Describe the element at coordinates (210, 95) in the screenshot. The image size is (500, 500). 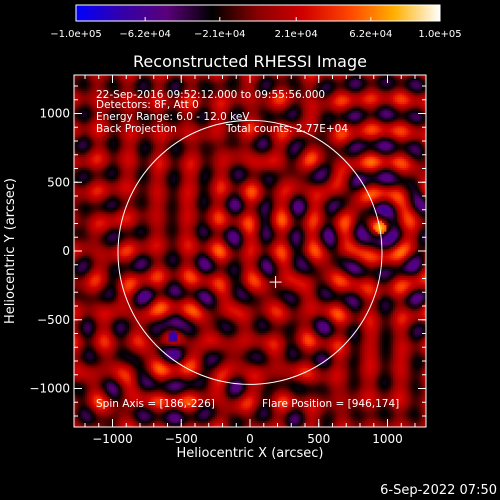
I see `annotation-time-range: 22-Sep-2016 09:52:12.000 to 09:55:56.000` at that location.